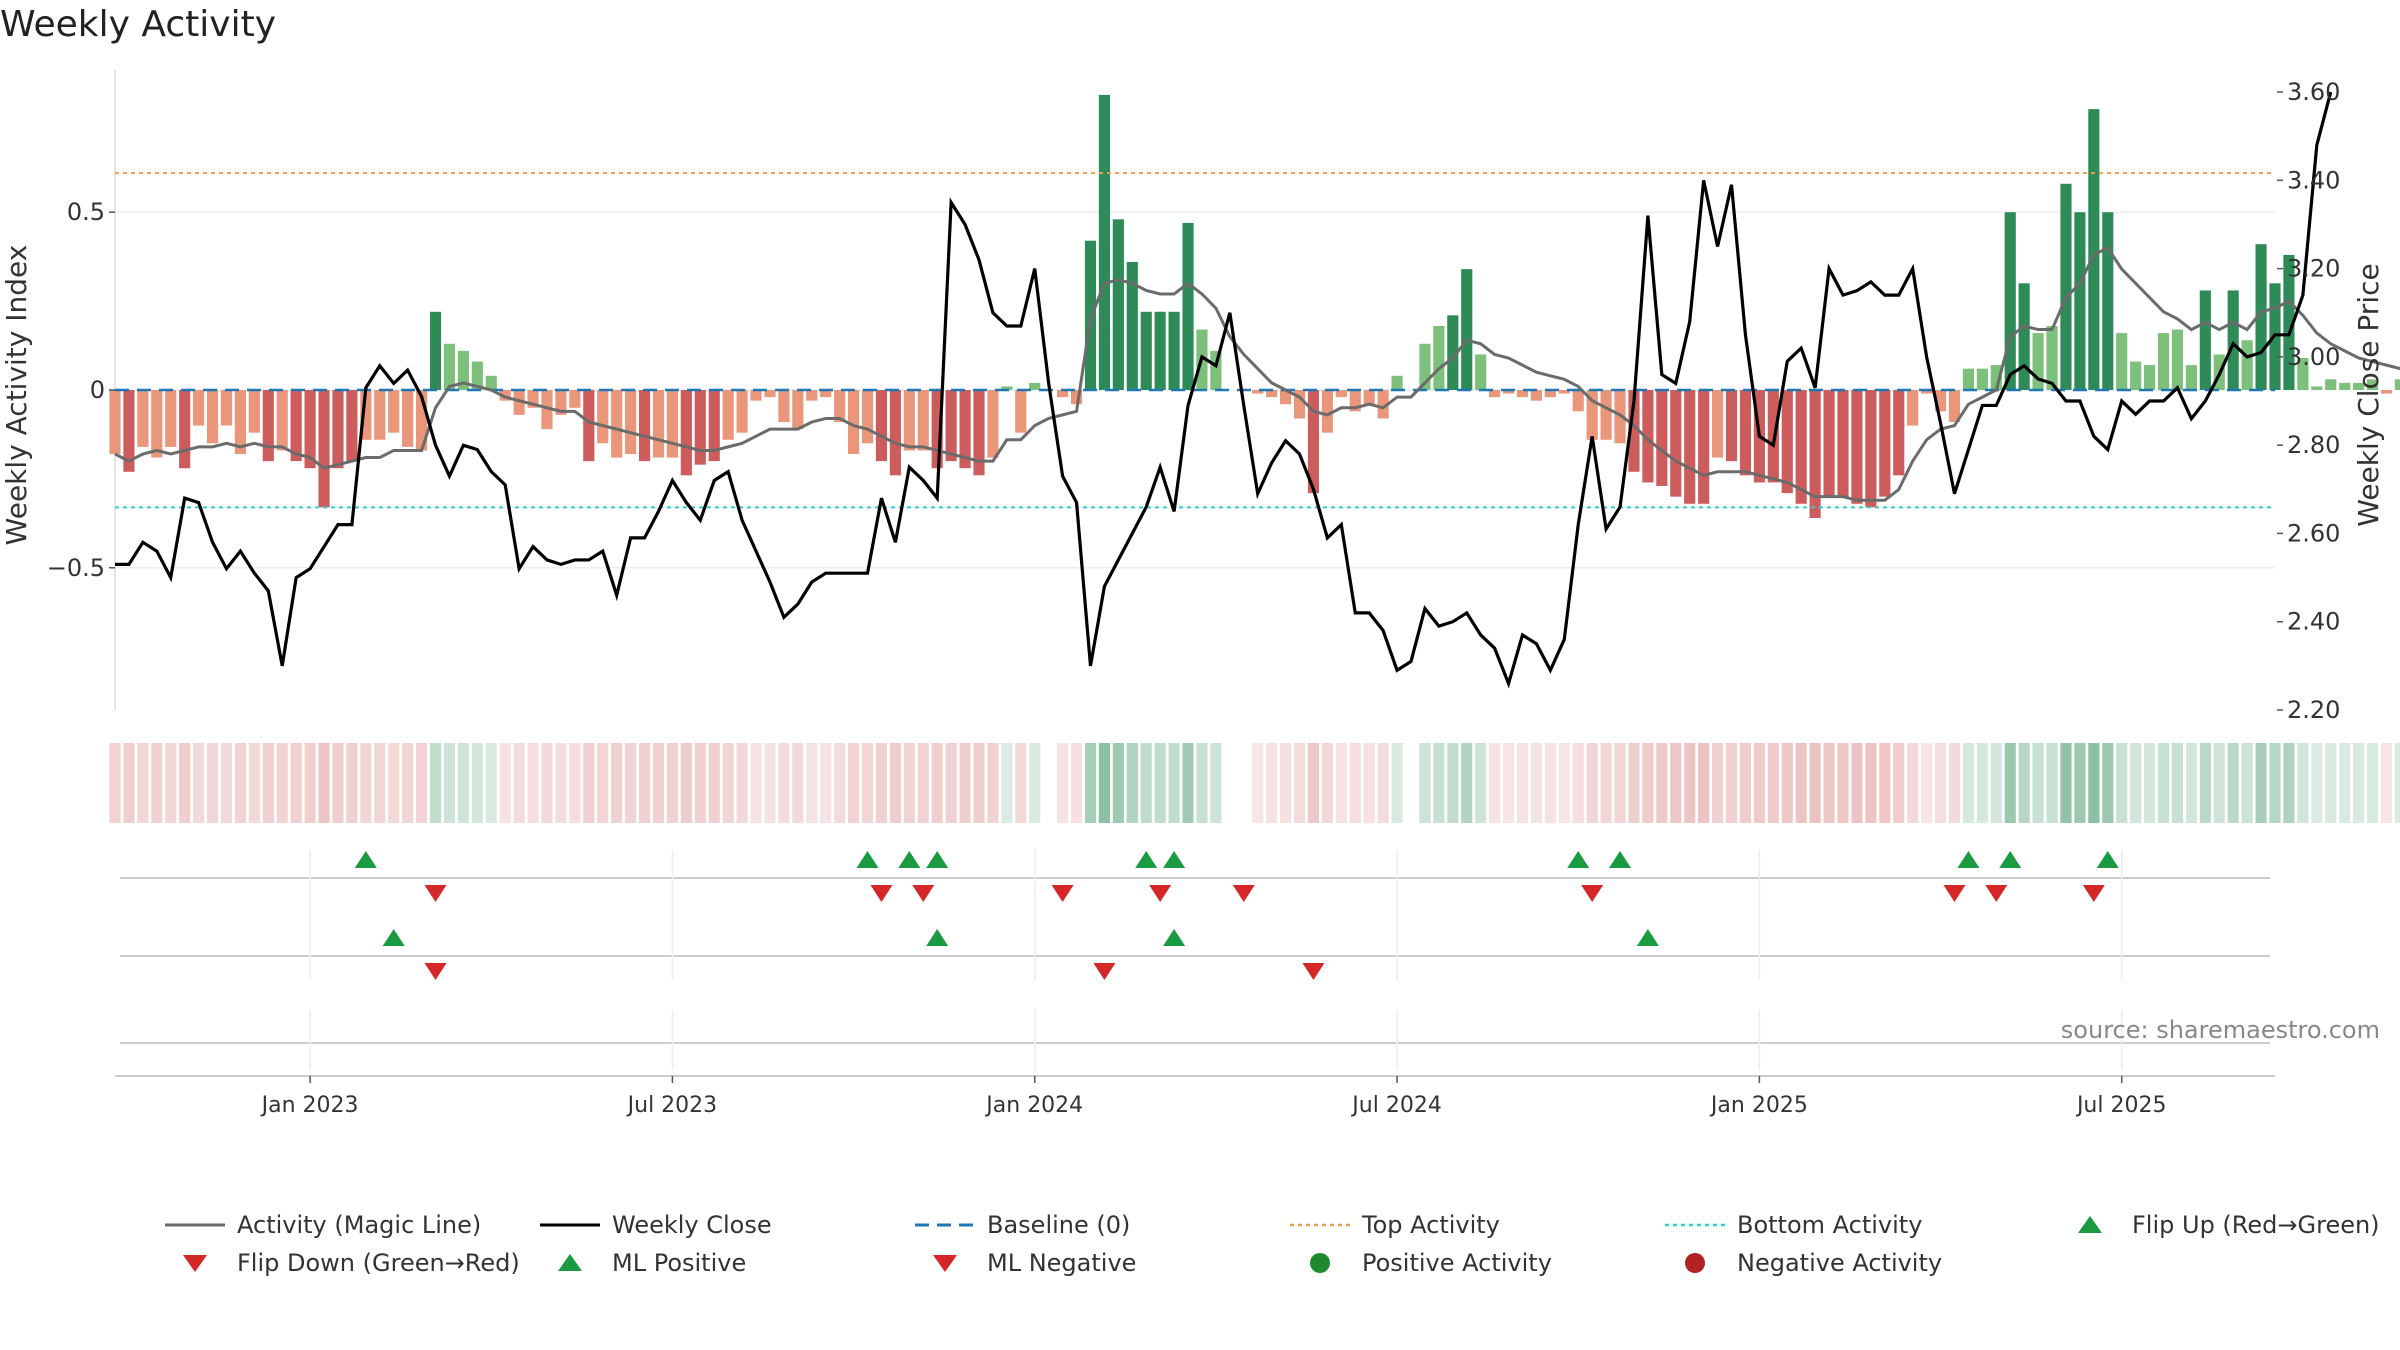  I want to click on legend-circle-swatch, so click(1695, 1263).